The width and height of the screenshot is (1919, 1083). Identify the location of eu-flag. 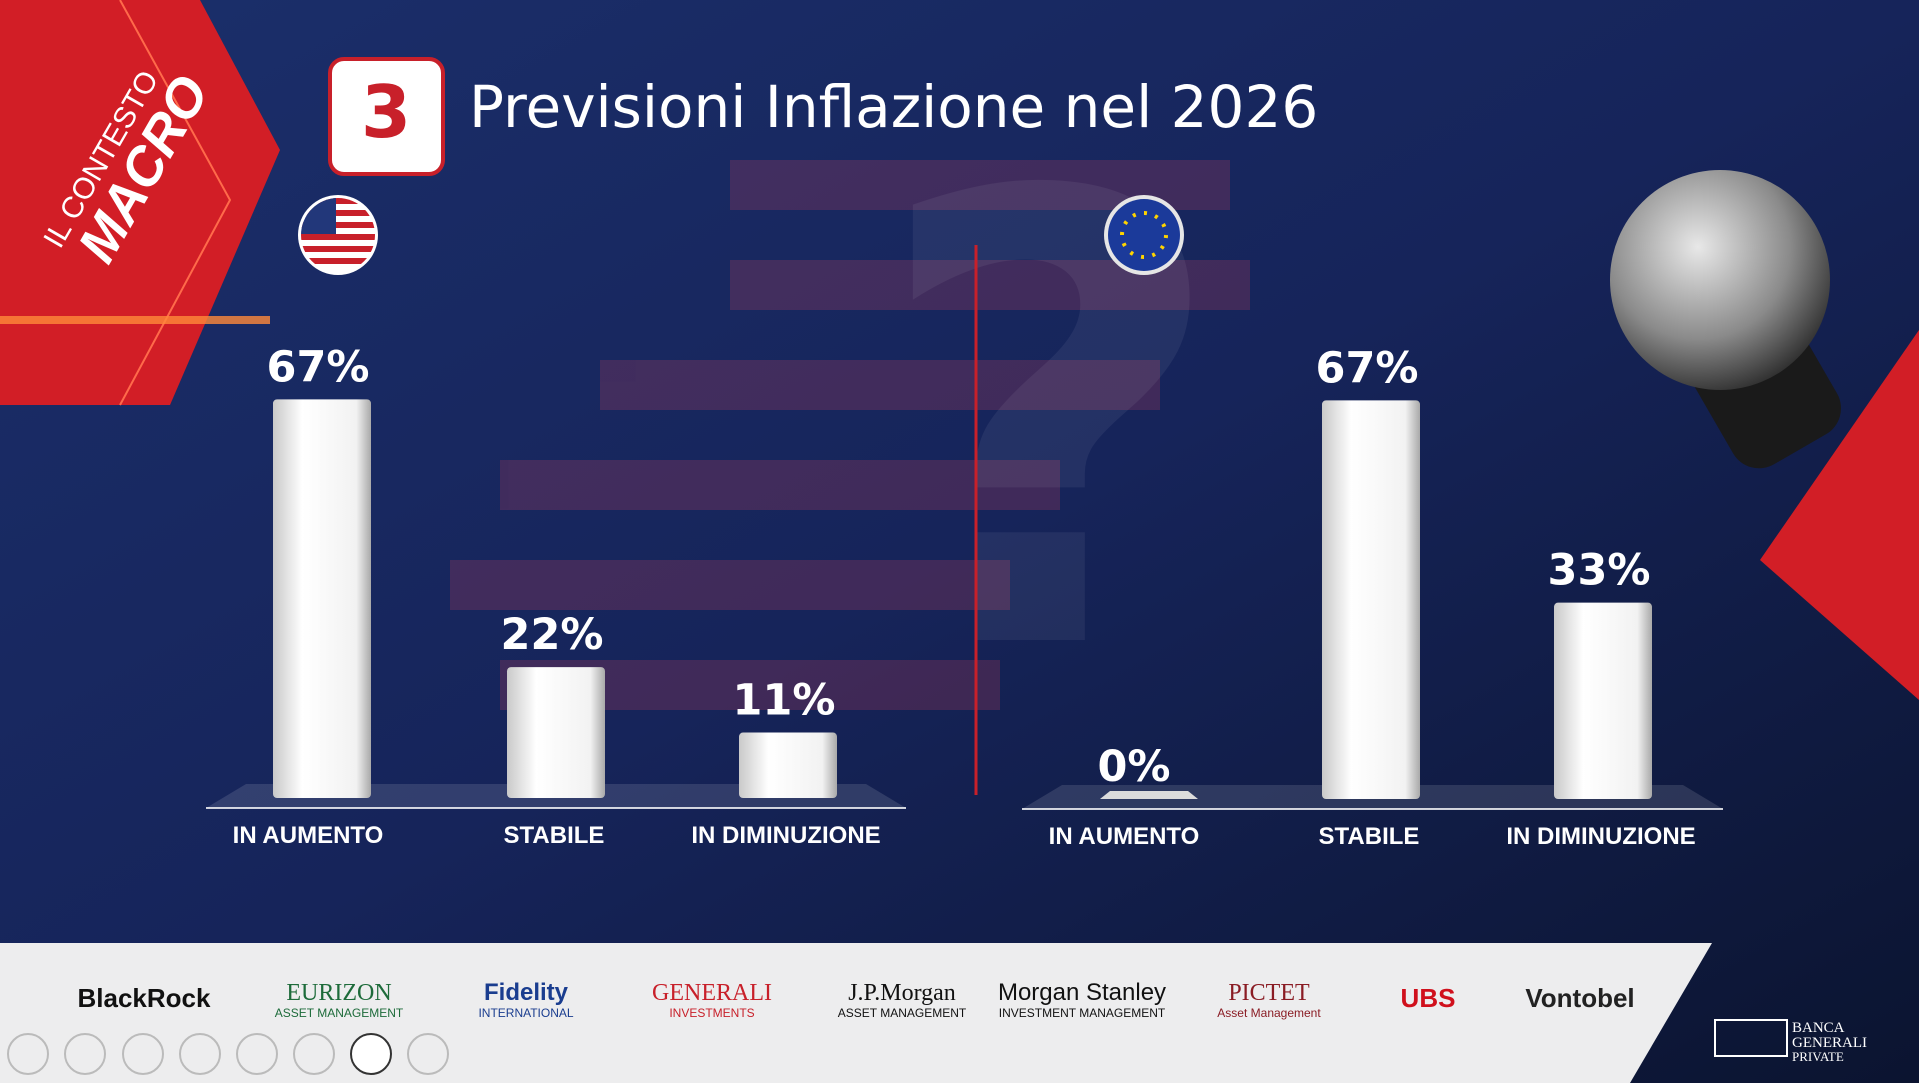
(1144, 235).